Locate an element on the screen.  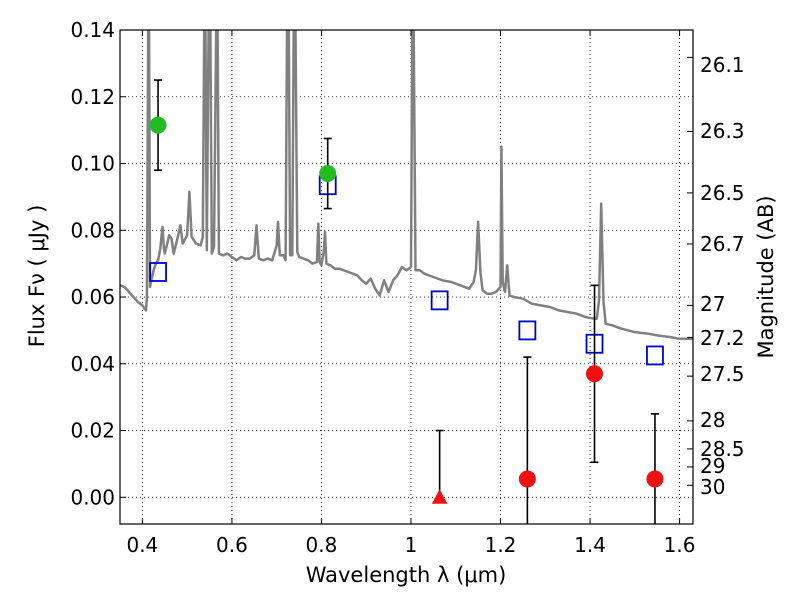
x-tick-label: 1.6 is located at coordinates (680, 545).